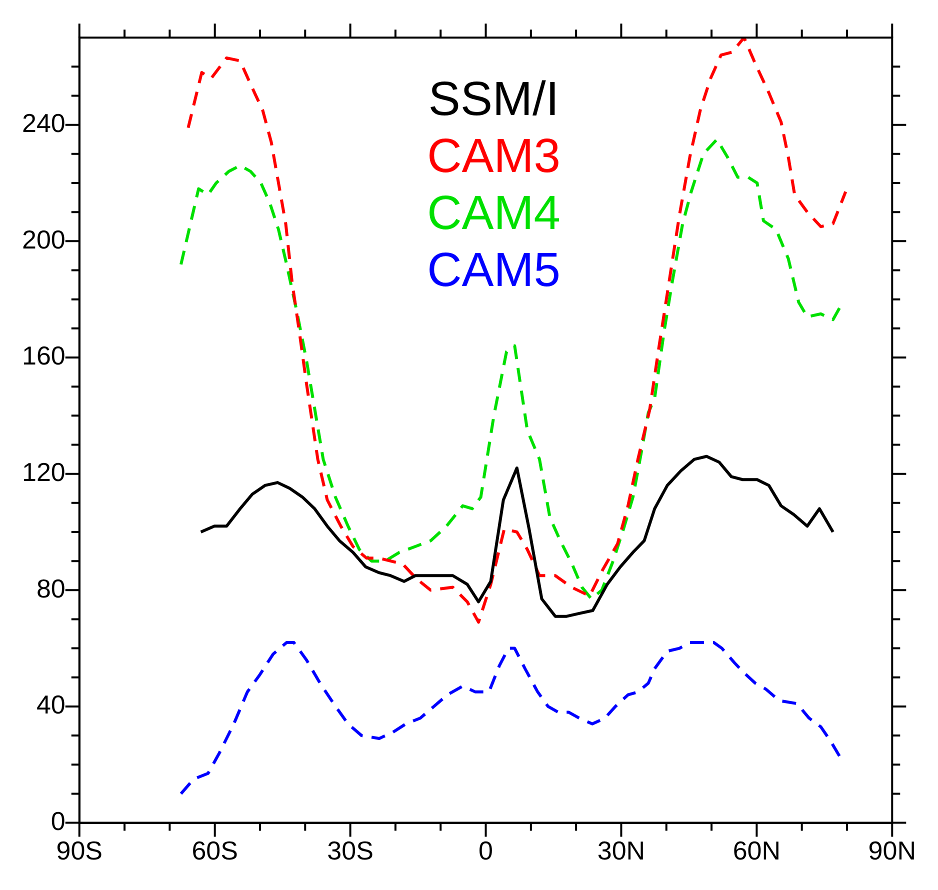 Image resolution: width=938 pixels, height=890 pixels. What do you see at coordinates (511, 718) in the screenshot?
I see `line-series` at bounding box center [511, 718].